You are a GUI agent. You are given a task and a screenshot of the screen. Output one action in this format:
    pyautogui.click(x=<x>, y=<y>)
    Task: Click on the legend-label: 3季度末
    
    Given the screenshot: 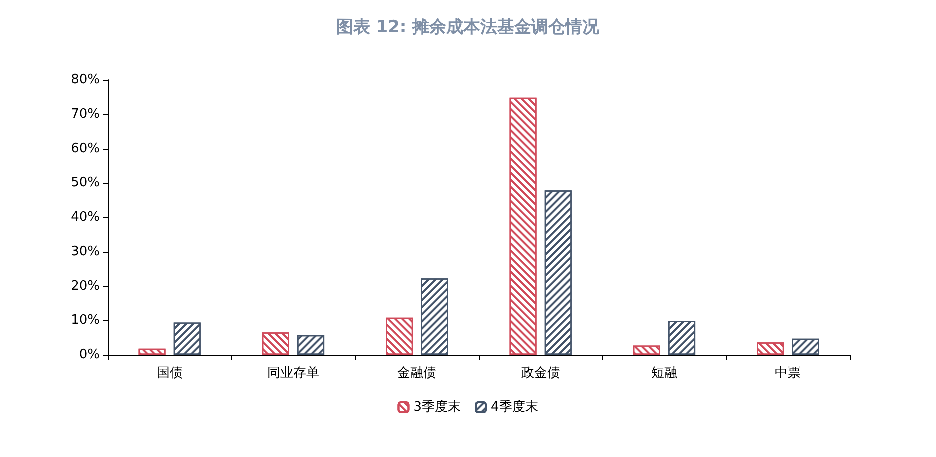 What is the action you would take?
    pyautogui.click(x=438, y=407)
    